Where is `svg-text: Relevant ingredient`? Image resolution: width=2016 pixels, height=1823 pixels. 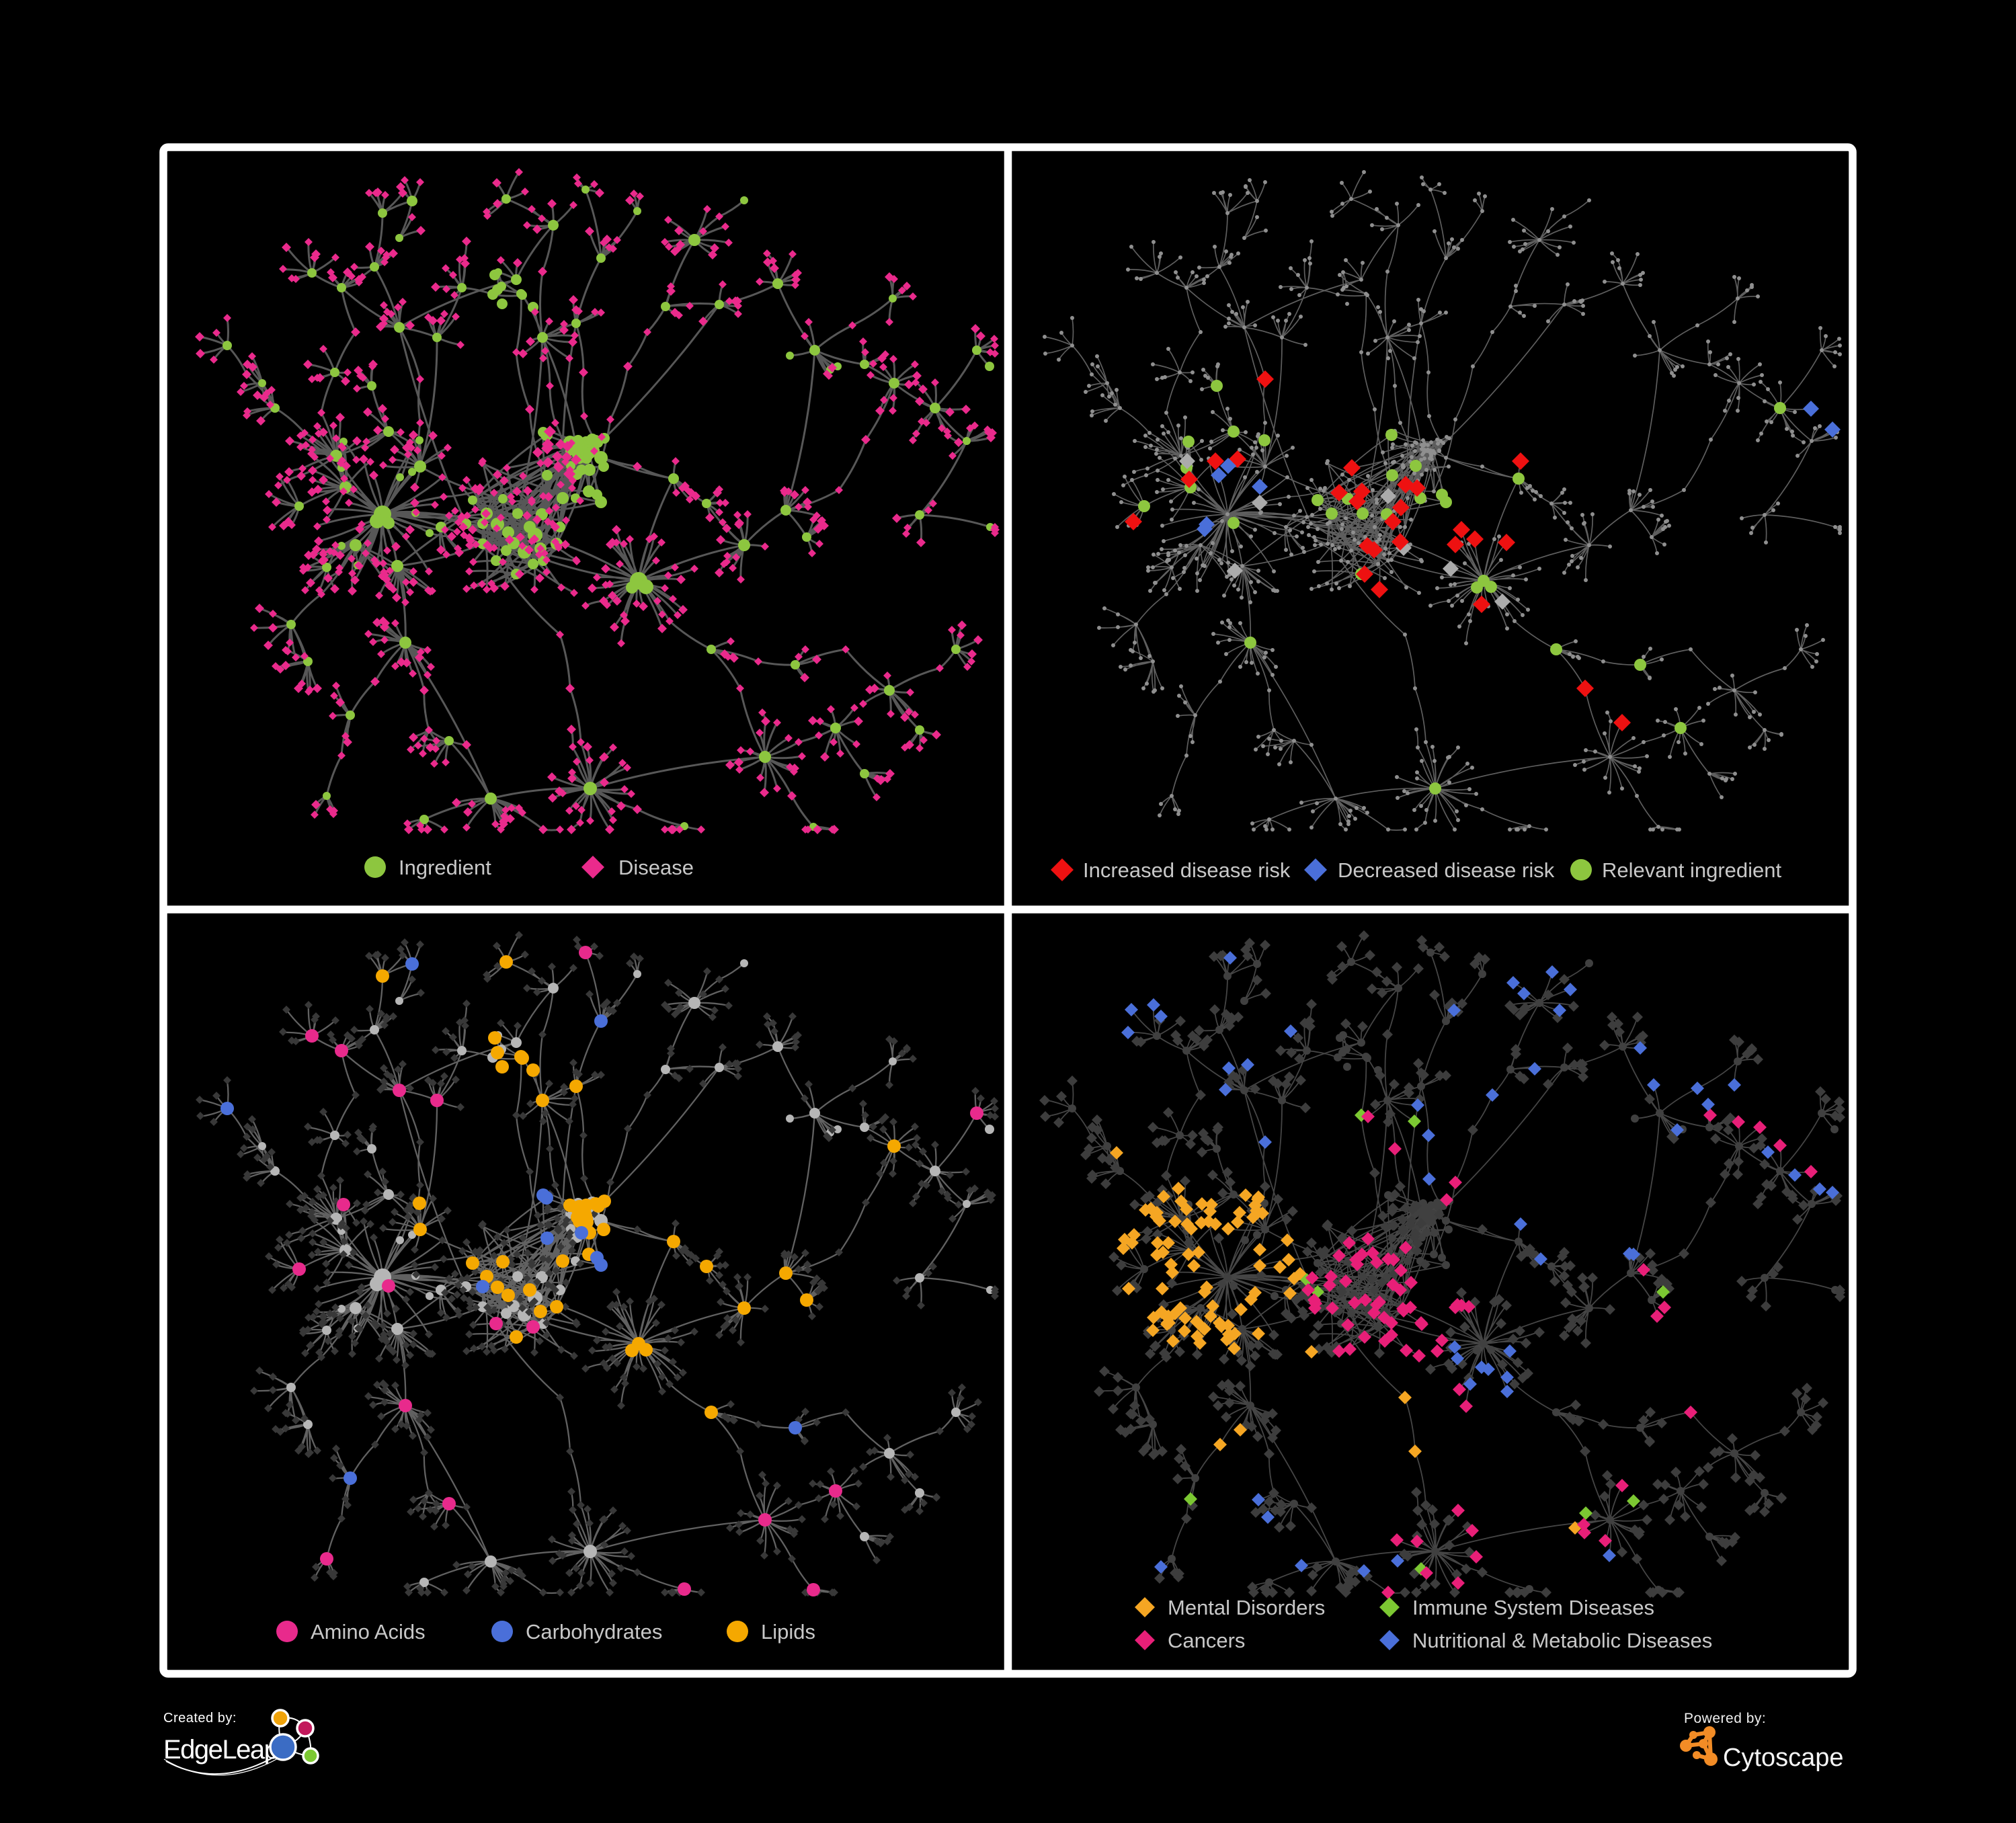 svg-text: Relevant ingredient is located at coordinates (1692, 870).